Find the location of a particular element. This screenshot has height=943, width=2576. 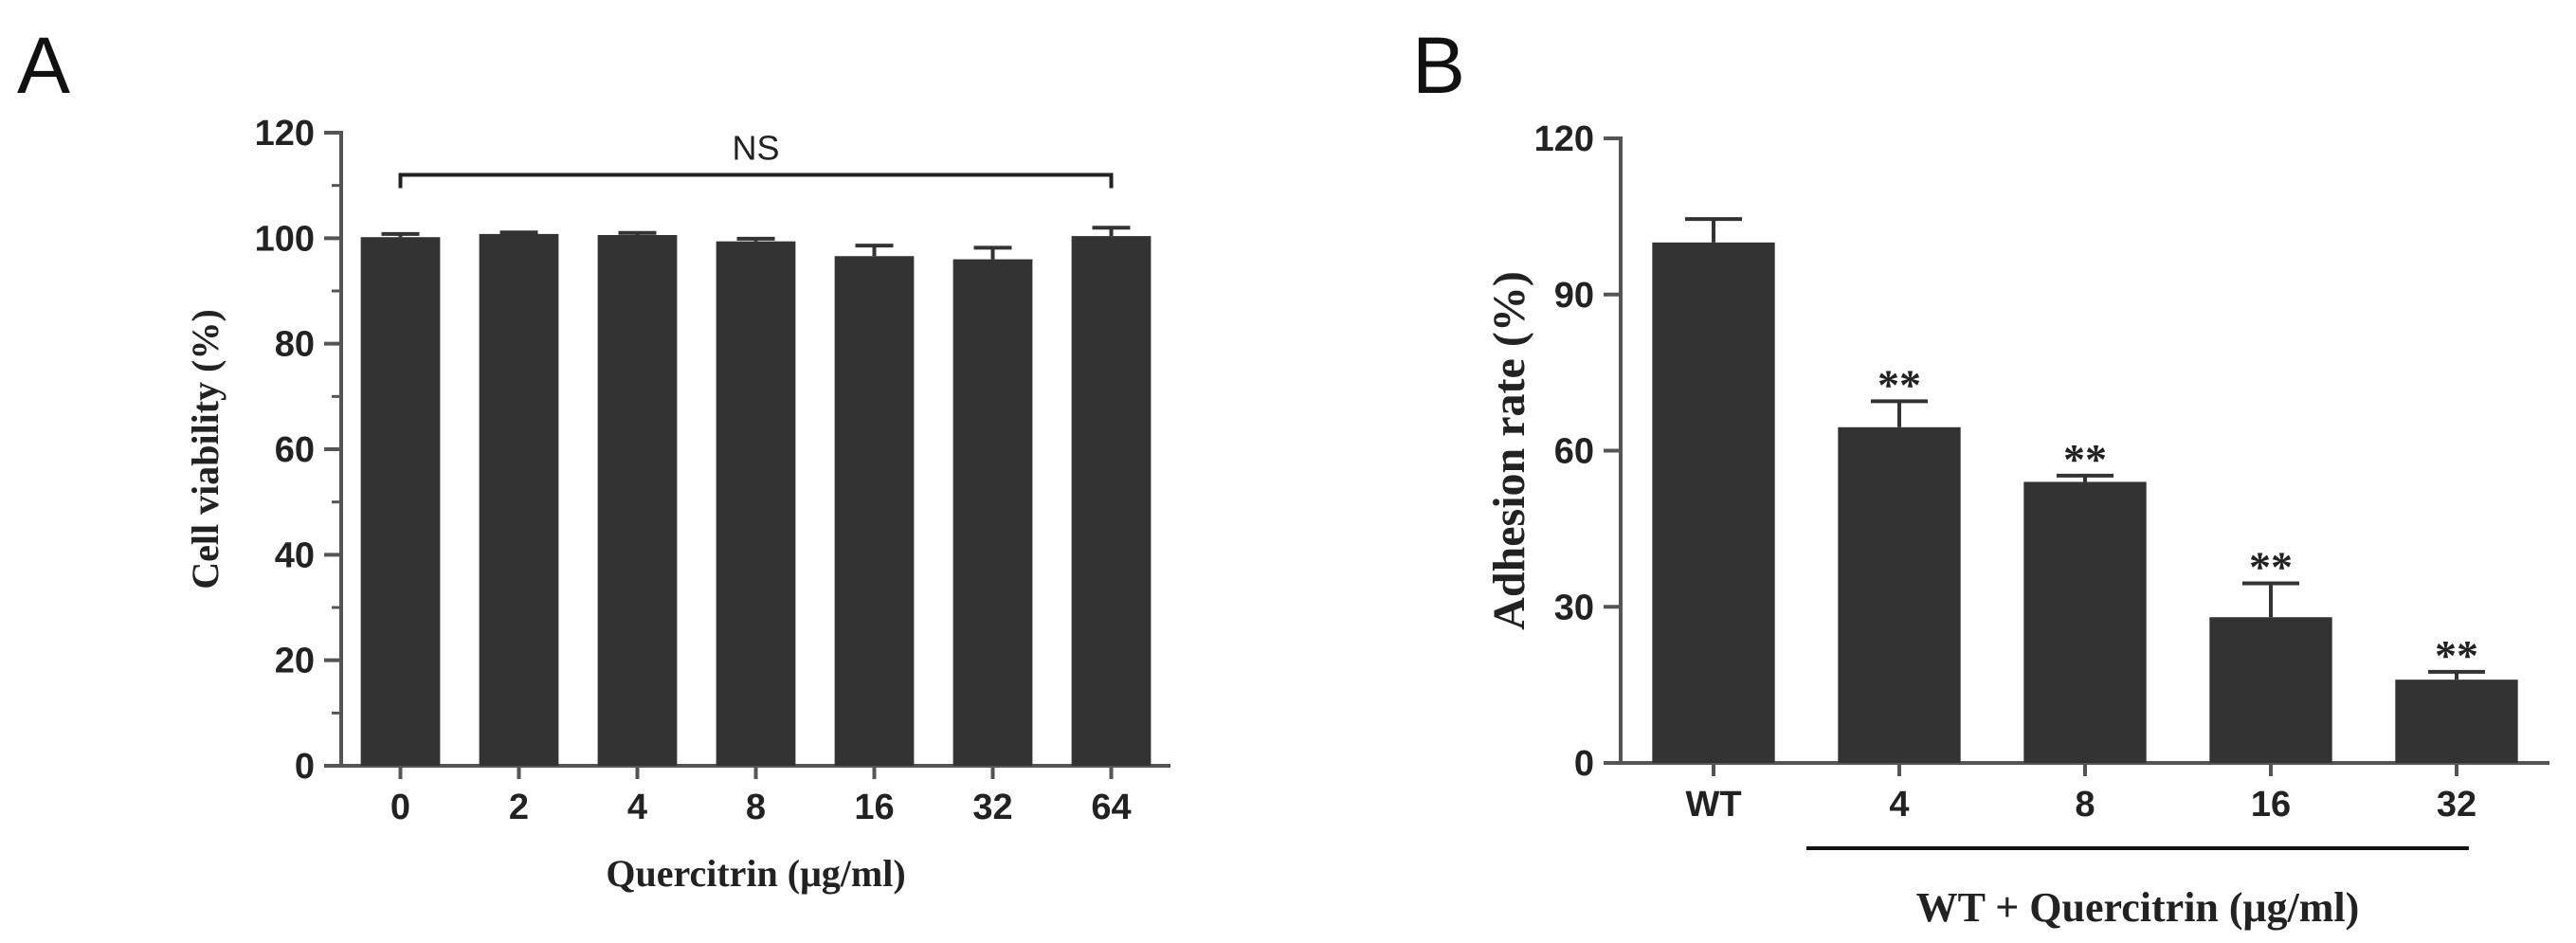

y-tick-label: 100 is located at coordinates (285, 239).